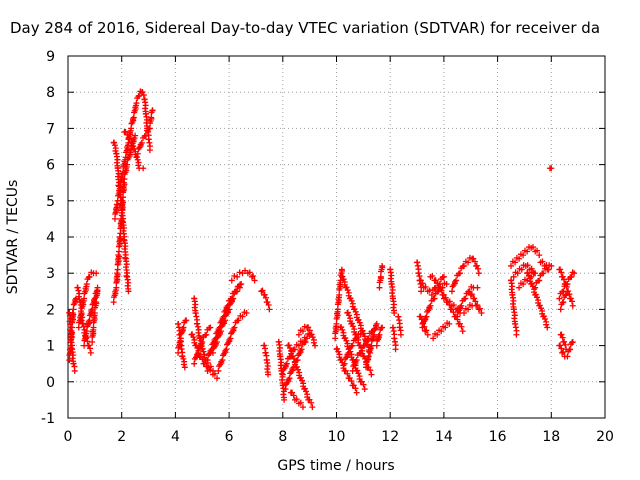  Describe the element at coordinates (50, 202) in the screenshot. I see `y-tick-label: 5` at that location.